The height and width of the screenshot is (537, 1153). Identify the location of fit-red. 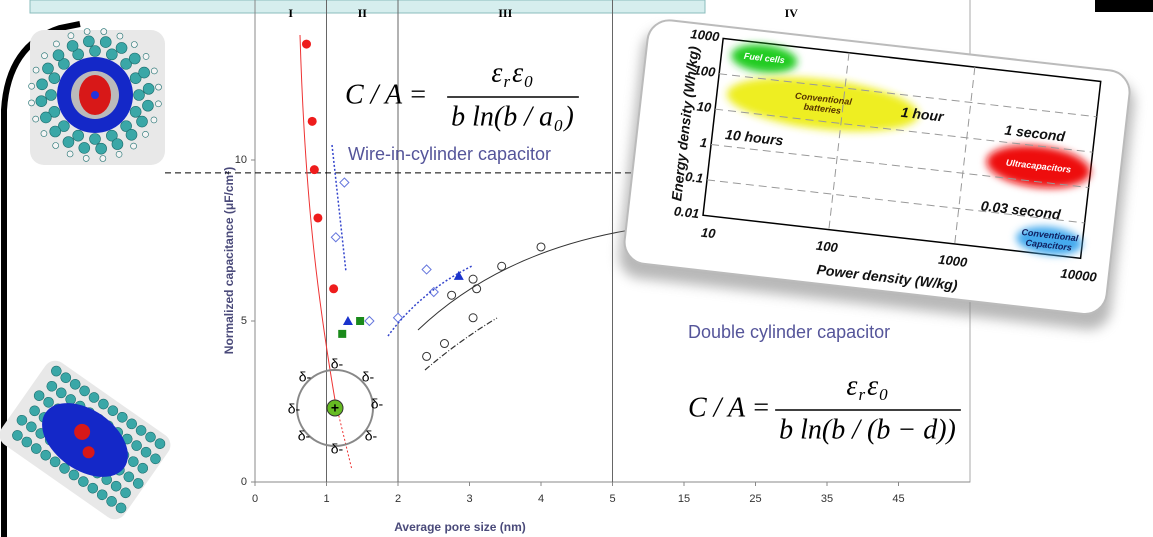
(317, 217).